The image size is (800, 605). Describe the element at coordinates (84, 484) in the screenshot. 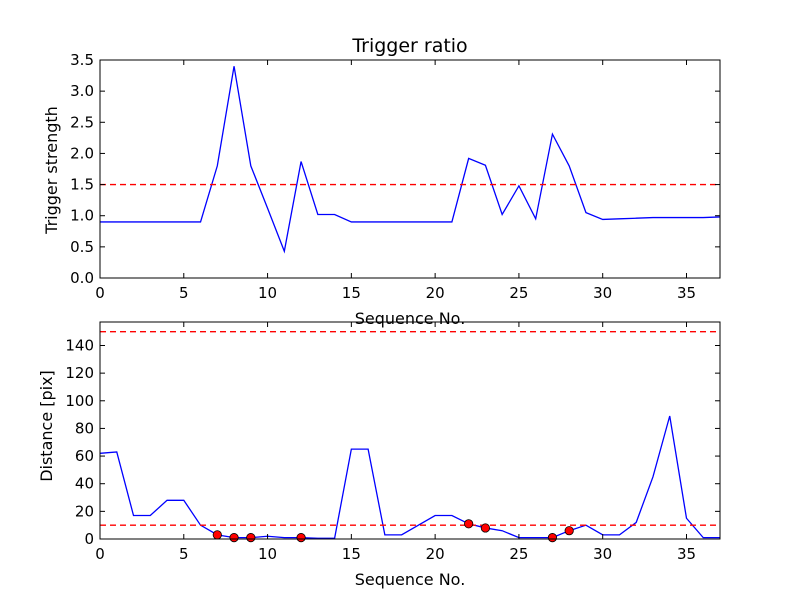

I see `y-tick-label: 40` at that location.